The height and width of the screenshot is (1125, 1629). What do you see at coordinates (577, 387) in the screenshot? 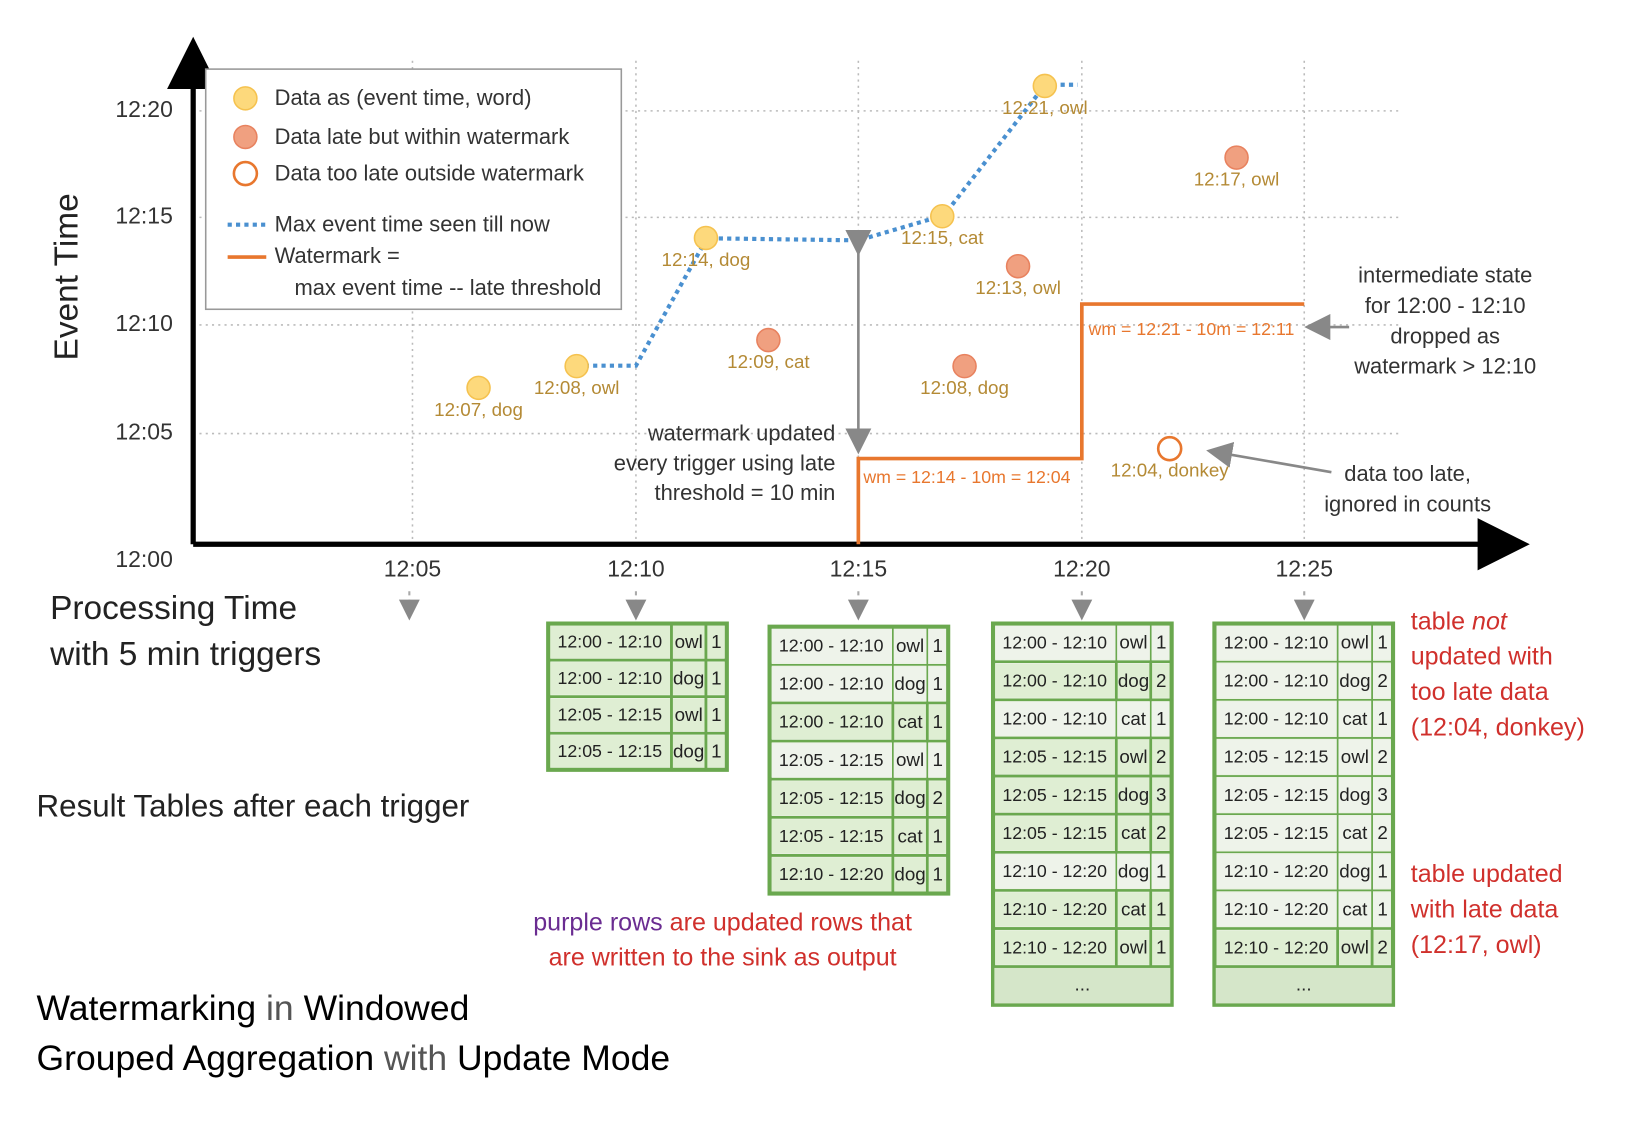
I see `point-label: 12:08, owl` at bounding box center [577, 387].